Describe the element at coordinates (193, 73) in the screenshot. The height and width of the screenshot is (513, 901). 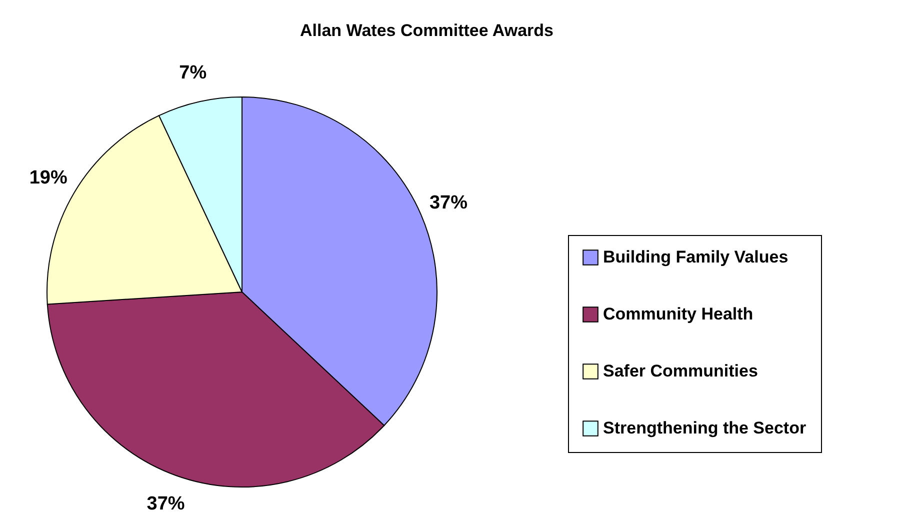
I see `data-label: 7%` at that location.